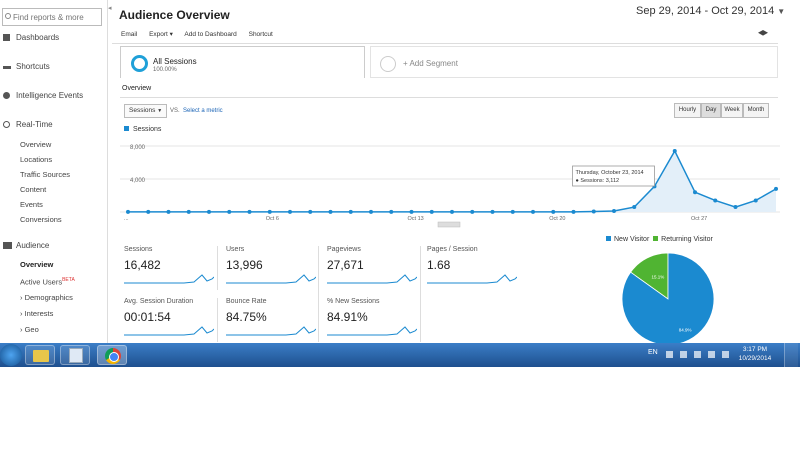  I want to click on x-tick-label: Oct 20, so click(557, 219).